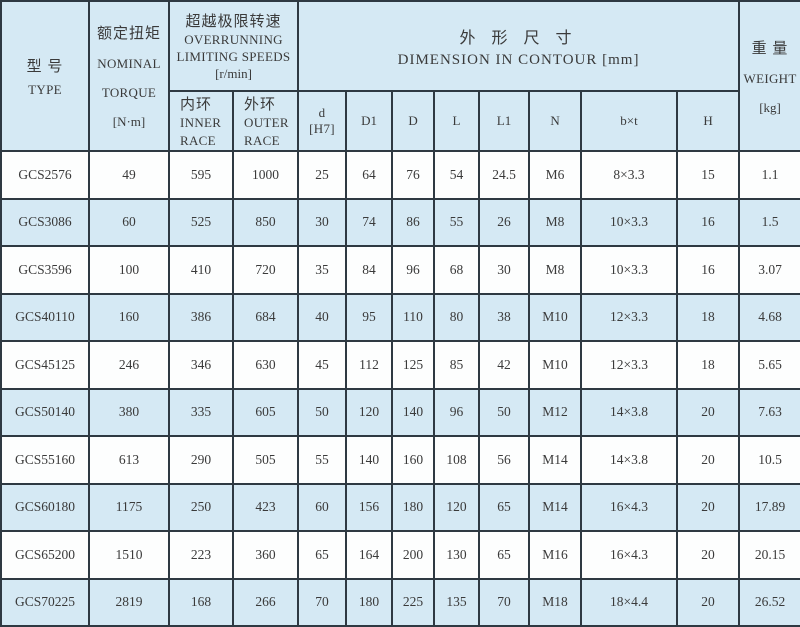 The width and height of the screenshot is (800, 627). I want to click on outer-race-zh: 外环, so click(260, 104).